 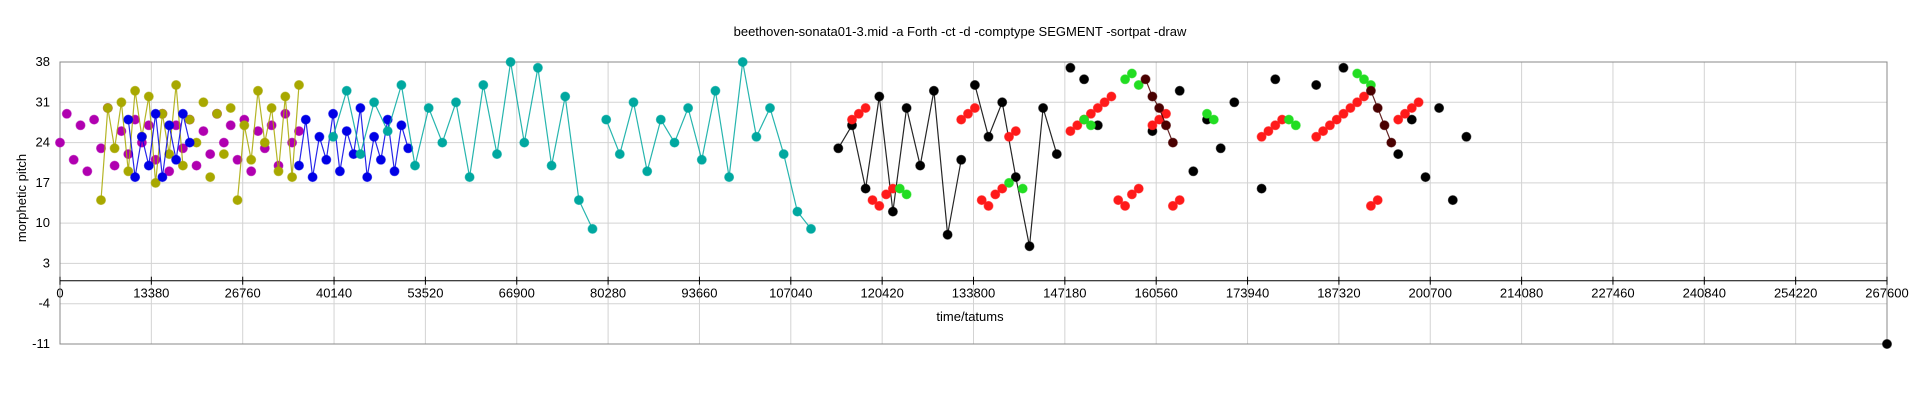 I want to click on x-tick-label: 200700, so click(x=1430, y=293).